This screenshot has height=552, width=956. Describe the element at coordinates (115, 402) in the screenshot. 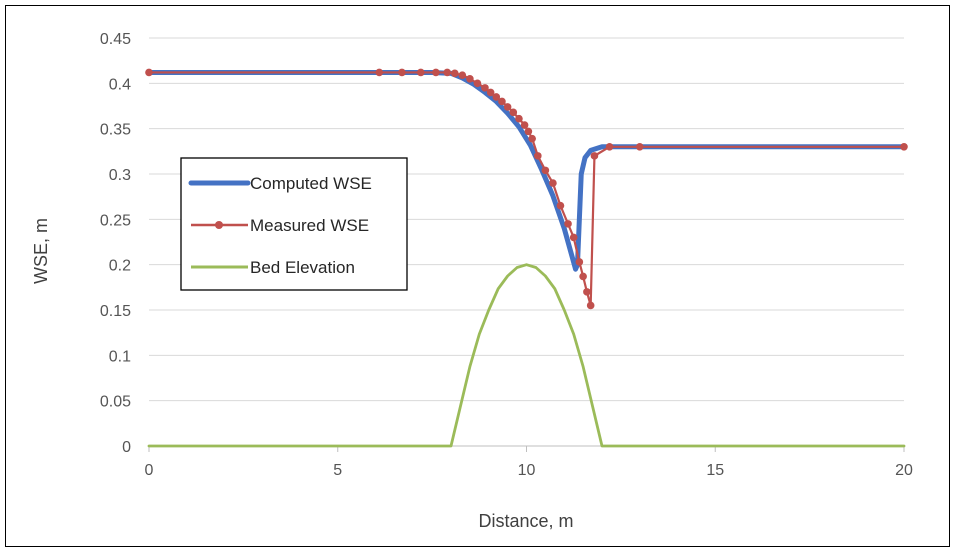

I see `y-tick-label: 0.05` at that location.